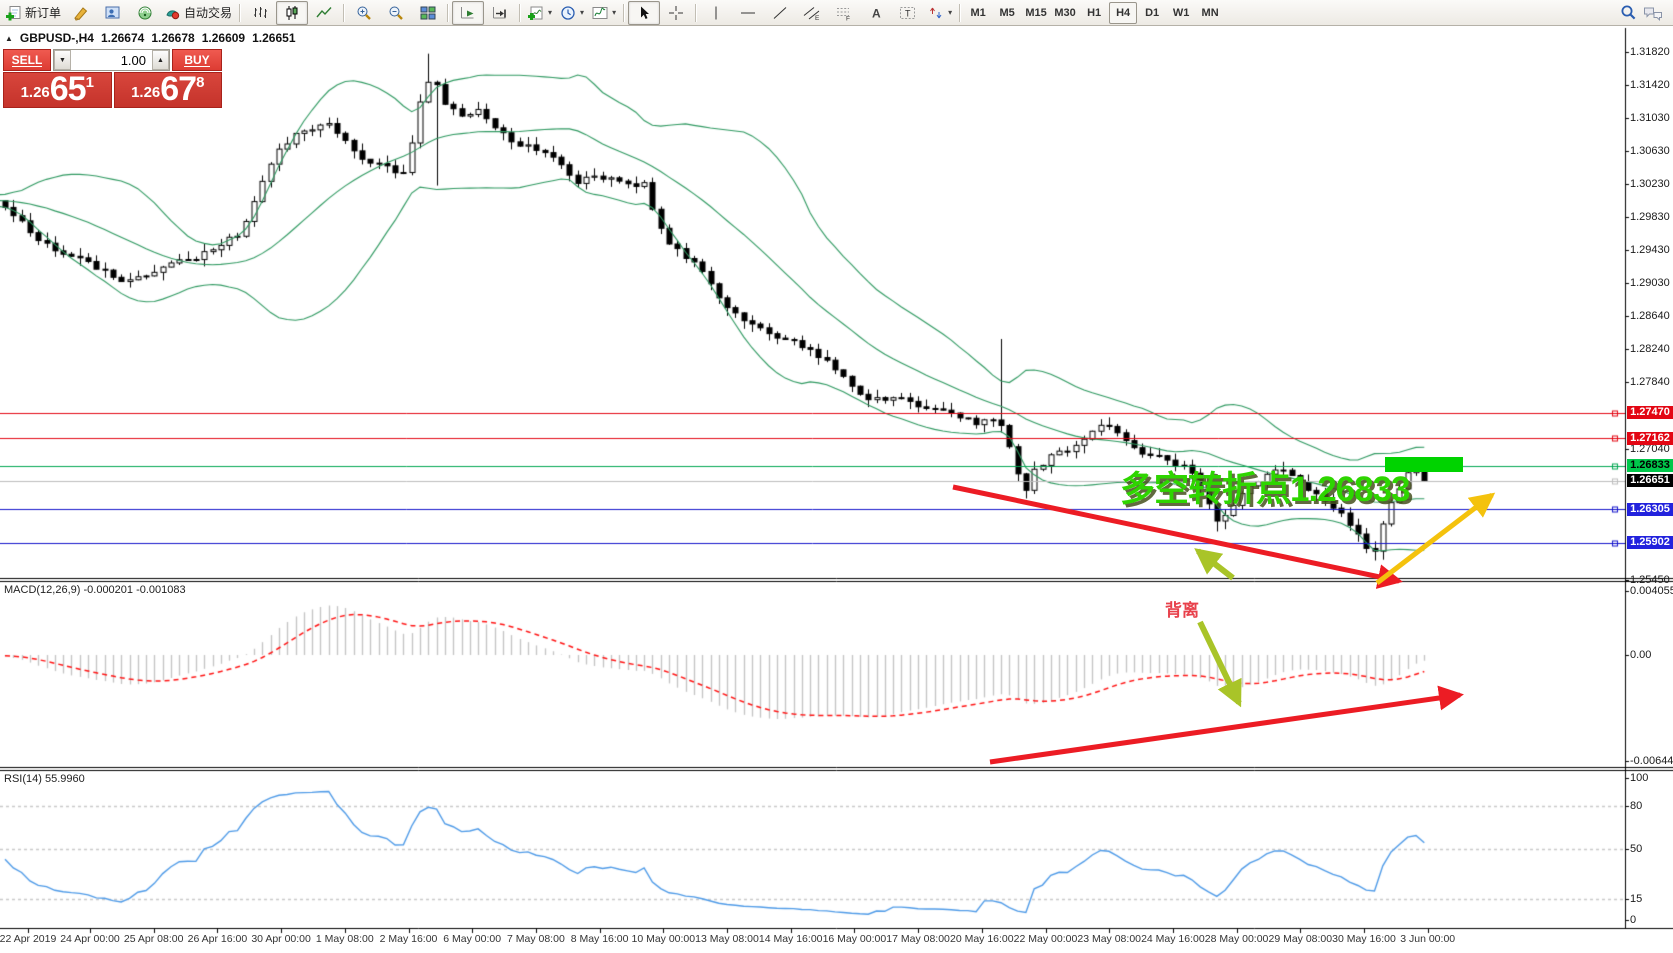 This screenshot has width=1673, height=953. I want to click on fibonacci-icon: F, so click(843, 14).